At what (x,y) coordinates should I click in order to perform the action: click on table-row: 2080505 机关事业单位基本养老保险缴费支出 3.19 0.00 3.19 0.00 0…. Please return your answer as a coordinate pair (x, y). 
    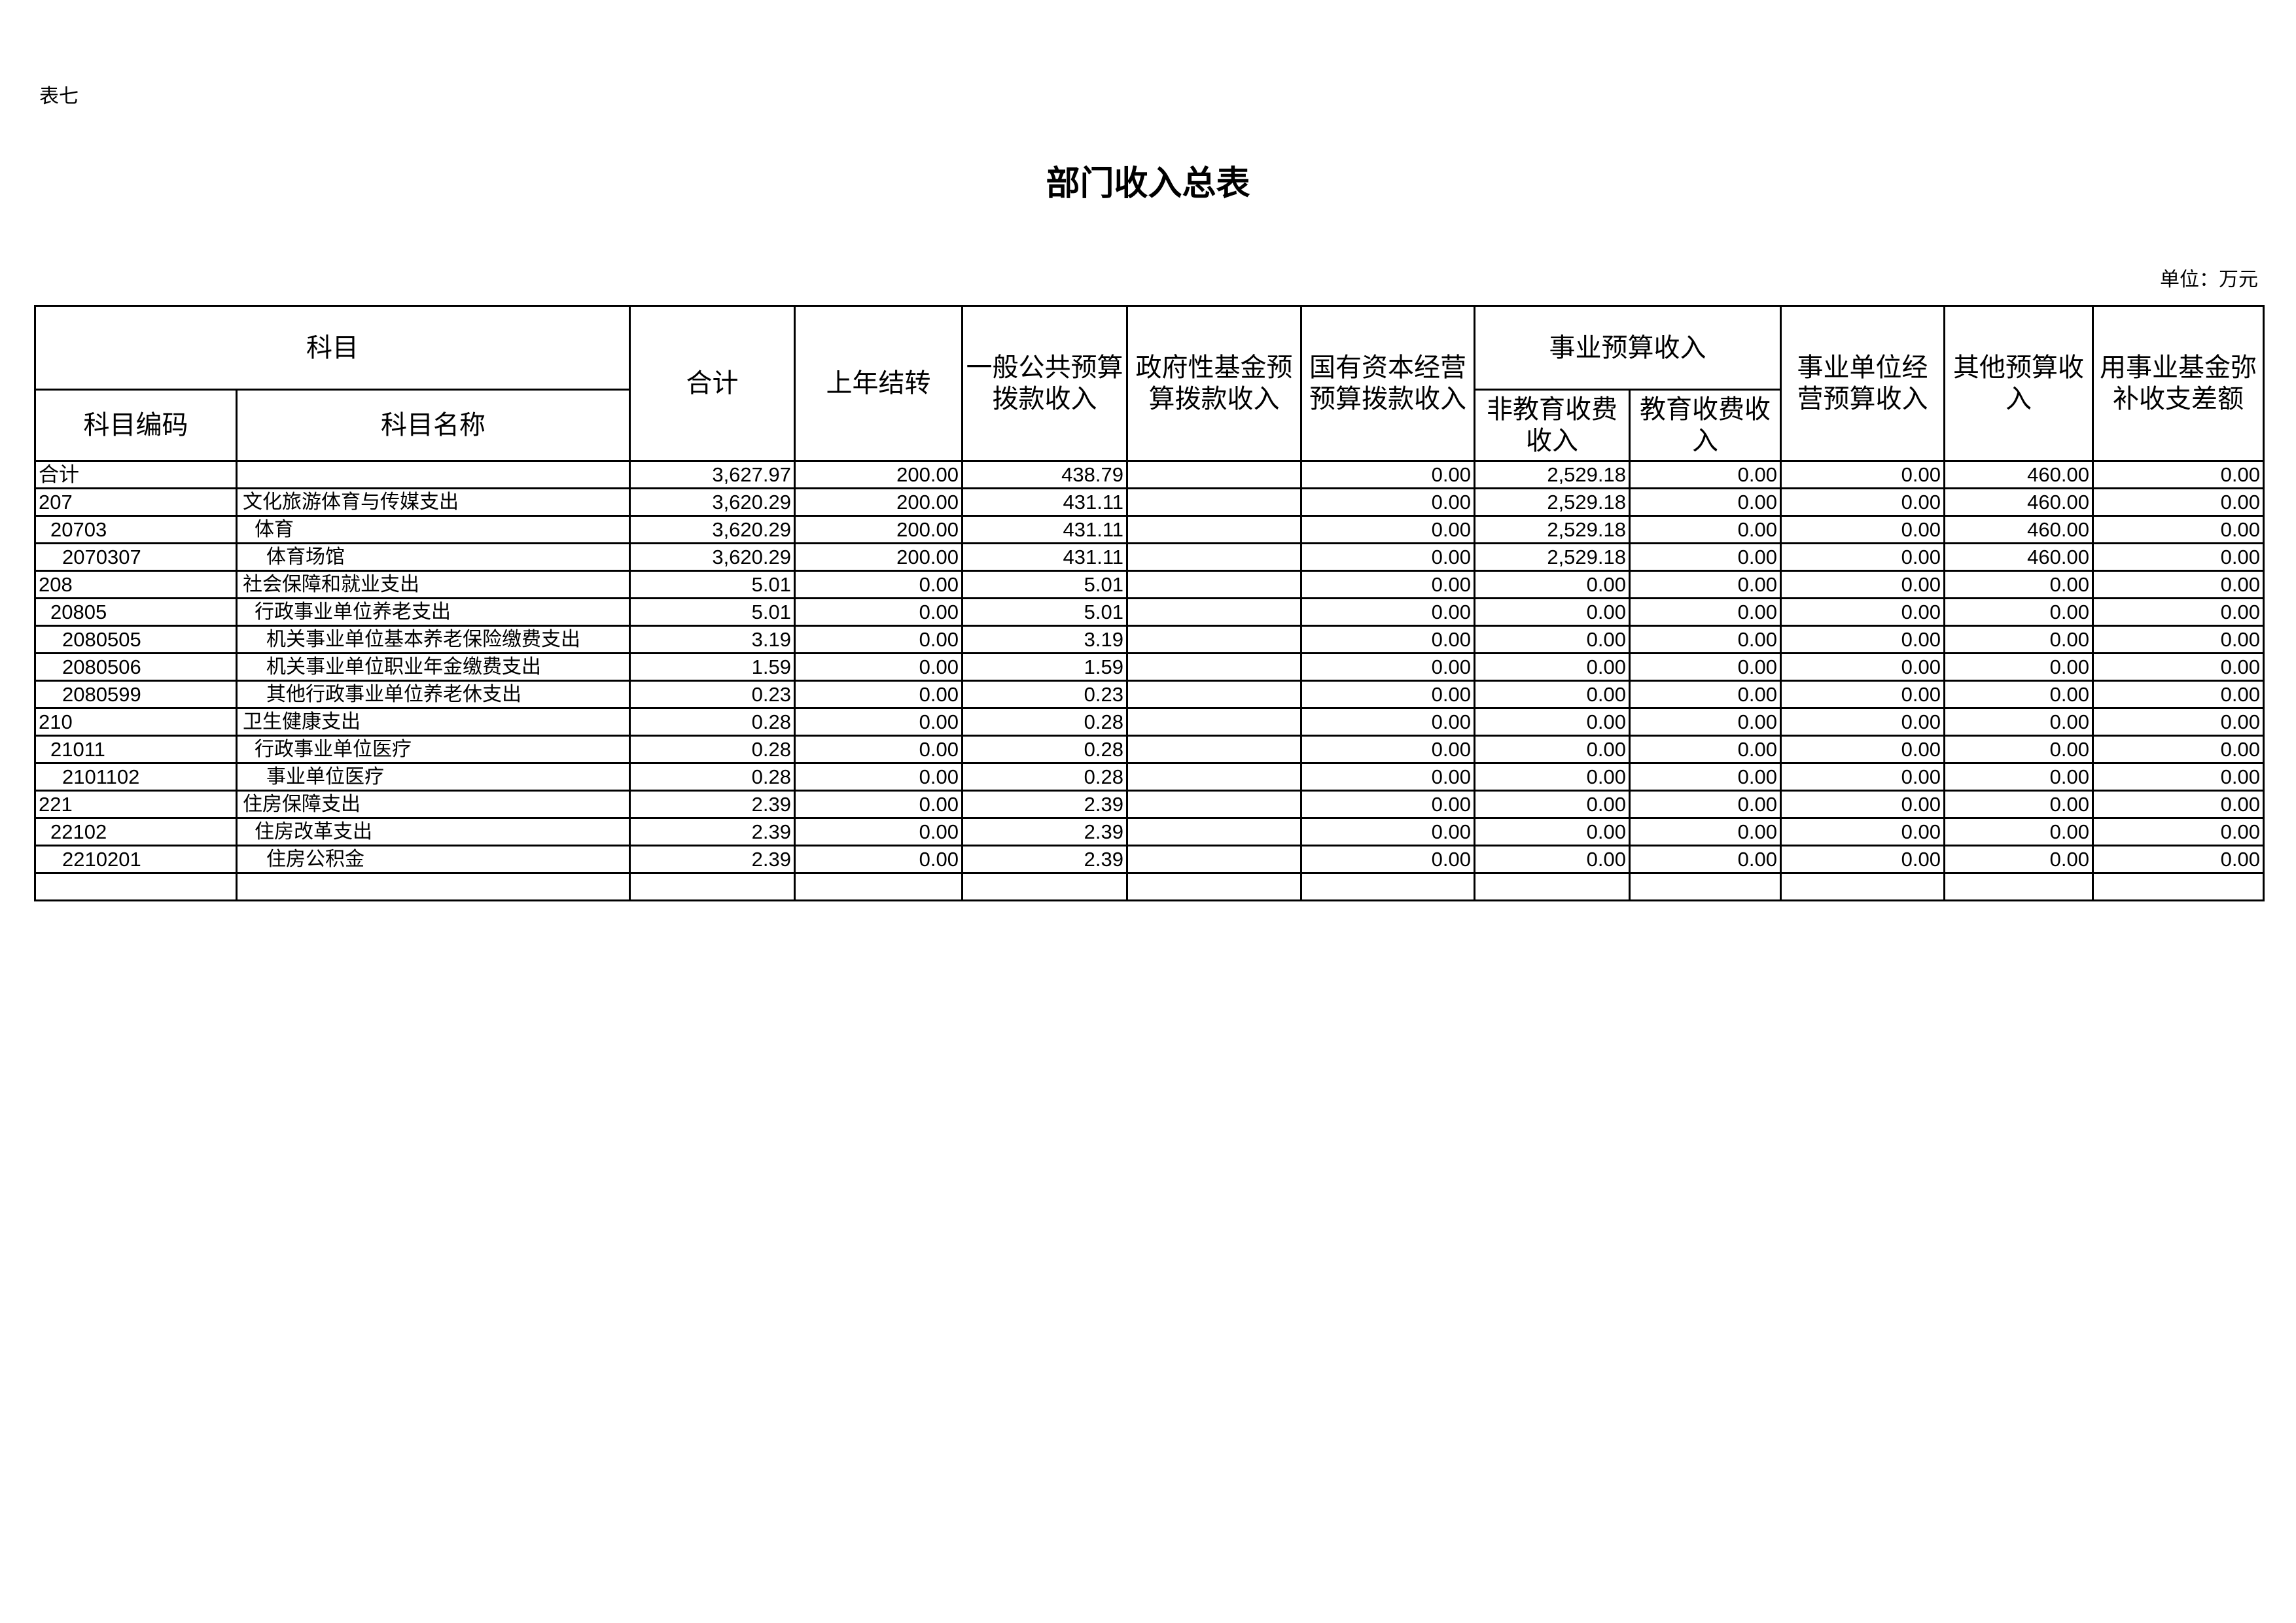
    Looking at the image, I should click on (1150, 639).